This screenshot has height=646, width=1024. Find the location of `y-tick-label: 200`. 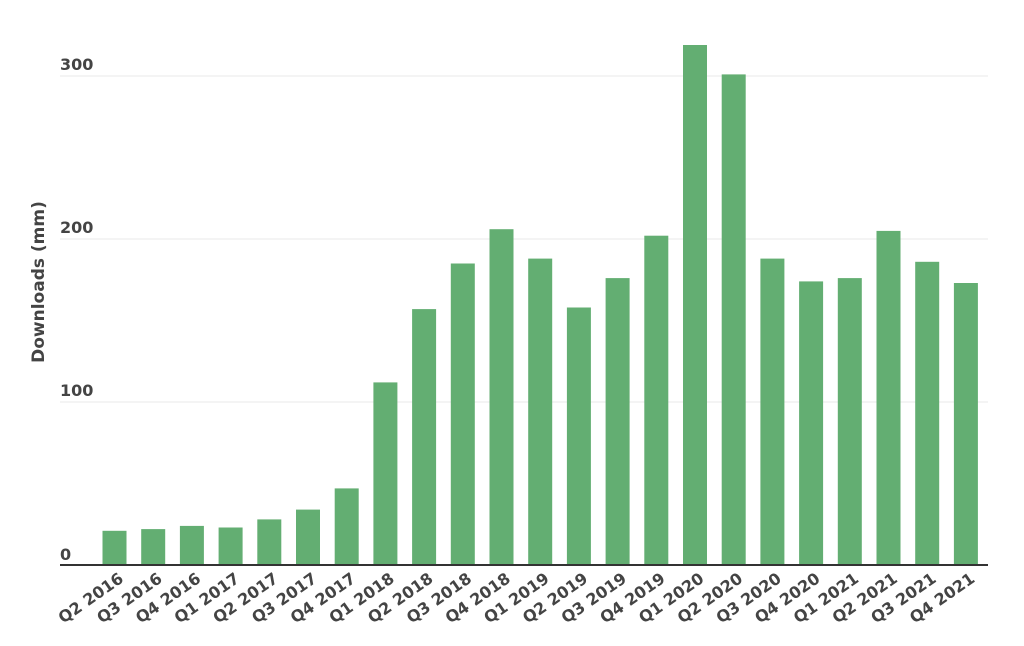

y-tick-label: 200 is located at coordinates (76, 227).